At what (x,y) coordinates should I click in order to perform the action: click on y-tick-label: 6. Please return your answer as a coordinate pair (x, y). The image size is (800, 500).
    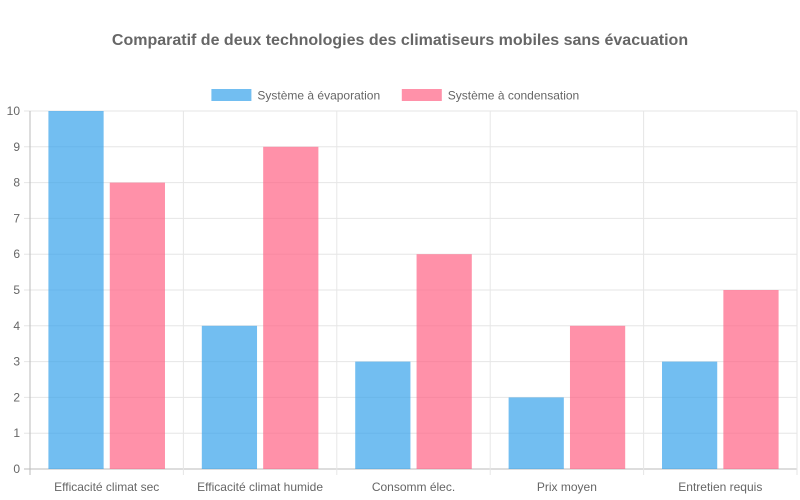
    Looking at the image, I should click on (16, 254).